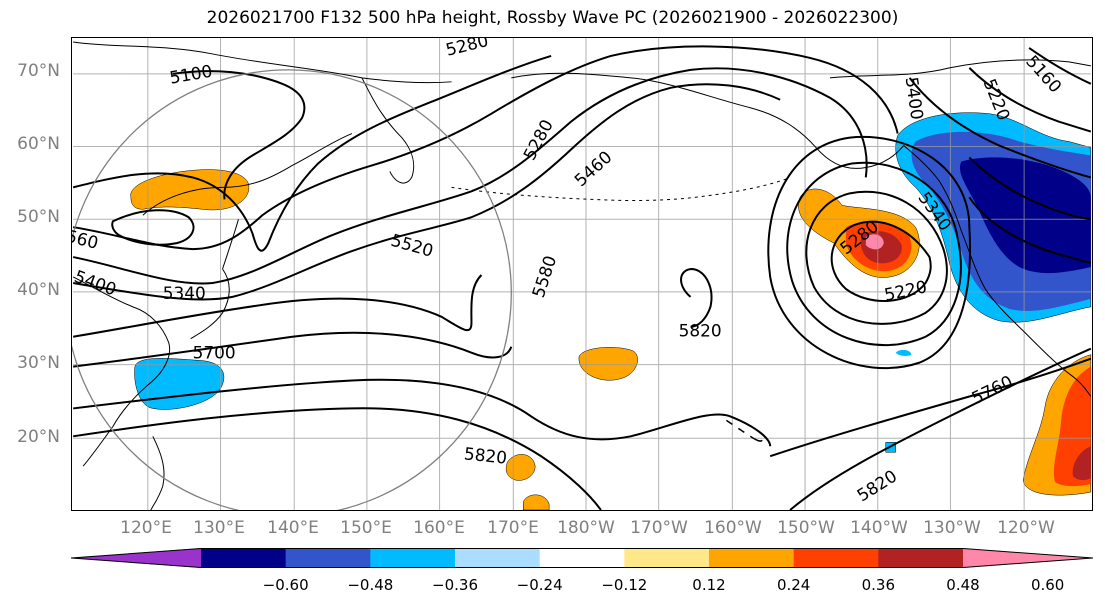  I want to click on shade-negative-west-coast-core, so click(1025, 215).